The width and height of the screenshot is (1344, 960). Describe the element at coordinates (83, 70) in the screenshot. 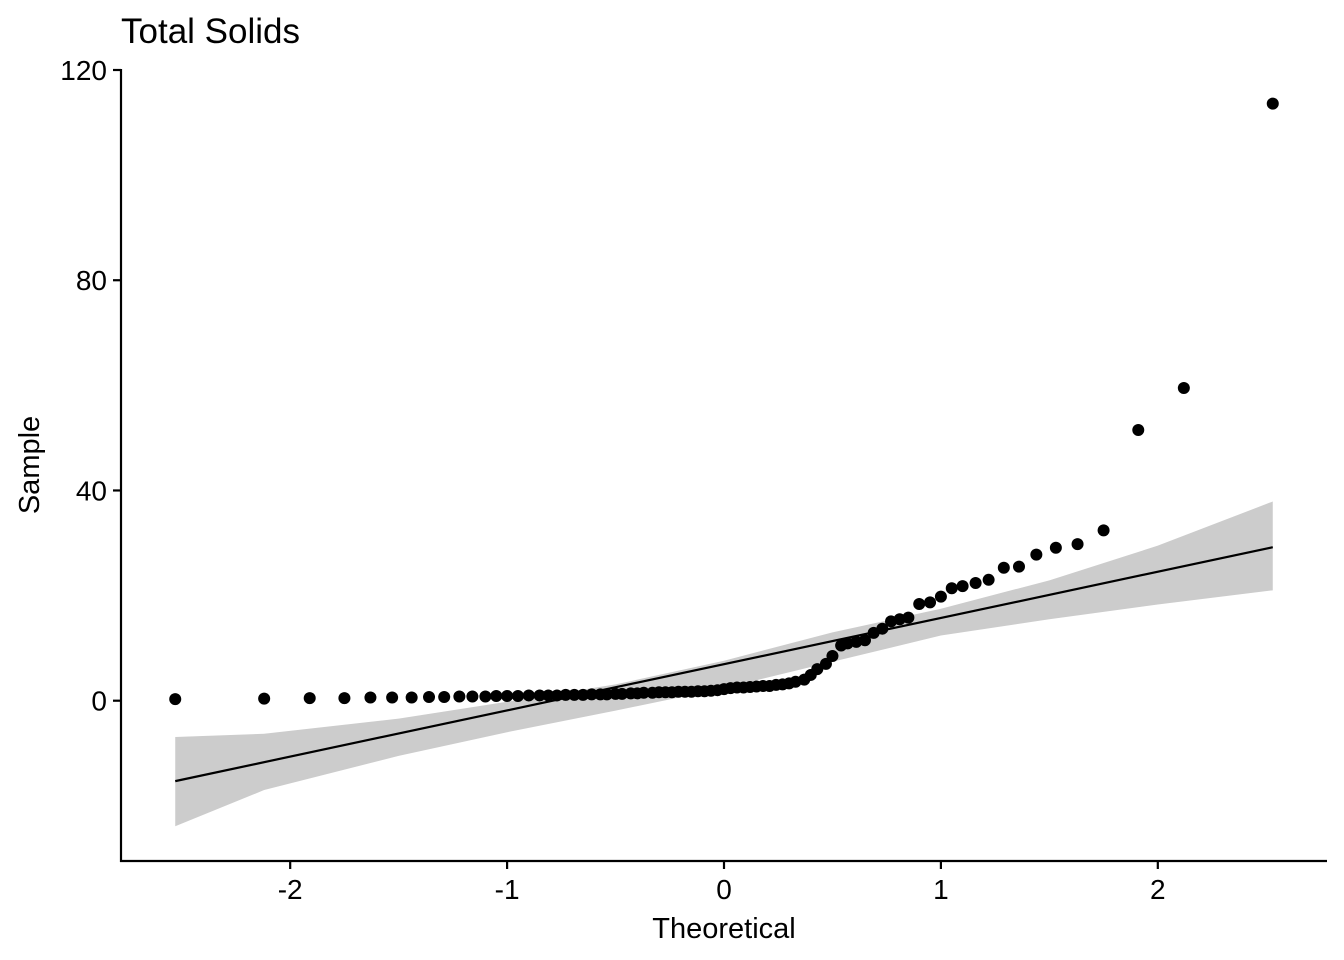

I see `y-tick-label: 120` at that location.